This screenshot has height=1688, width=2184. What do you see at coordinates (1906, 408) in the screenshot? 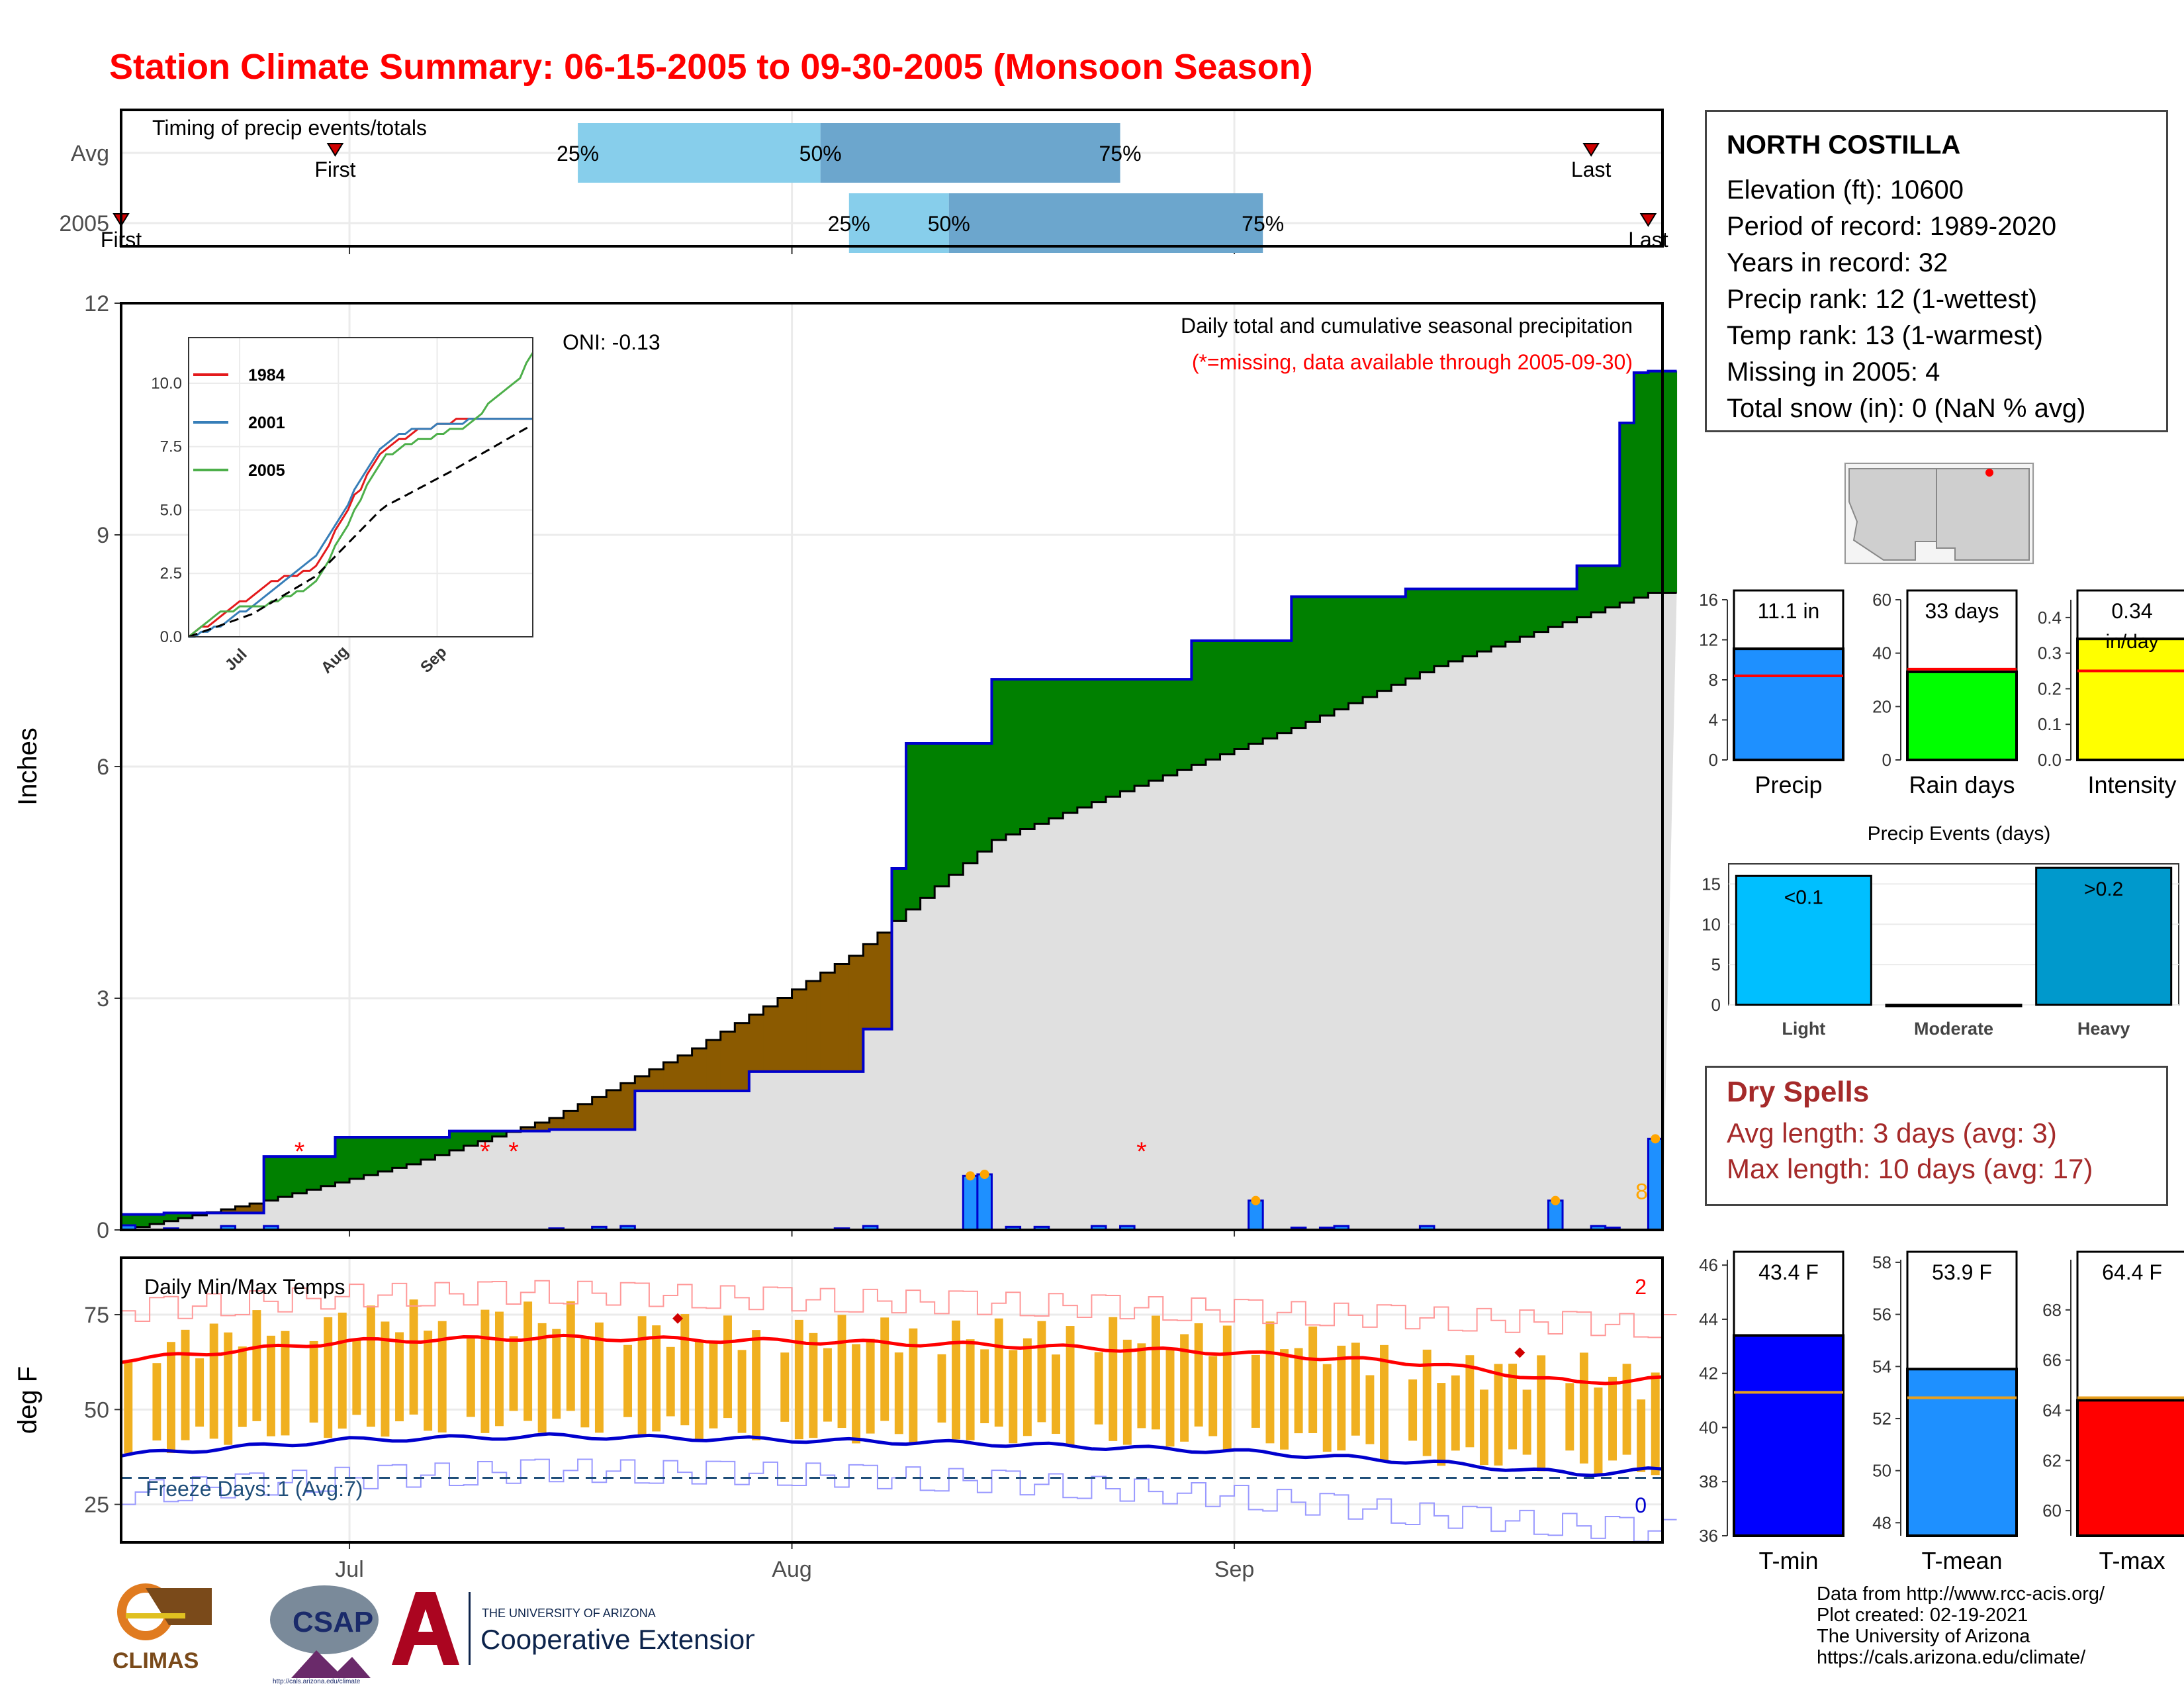
I see `station-snow: Total snow (in): 0 (NaN % avg)` at bounding box center [1906, 408].